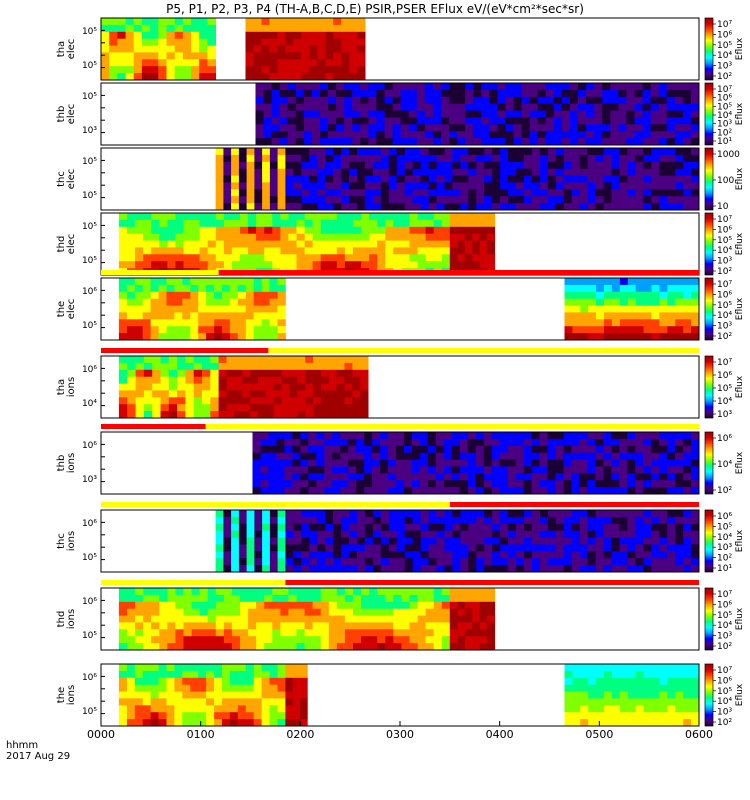  Describe the element at coordinates (89, 292) in the screenshot. I see `y-tick-label: 10⁶` at that location.